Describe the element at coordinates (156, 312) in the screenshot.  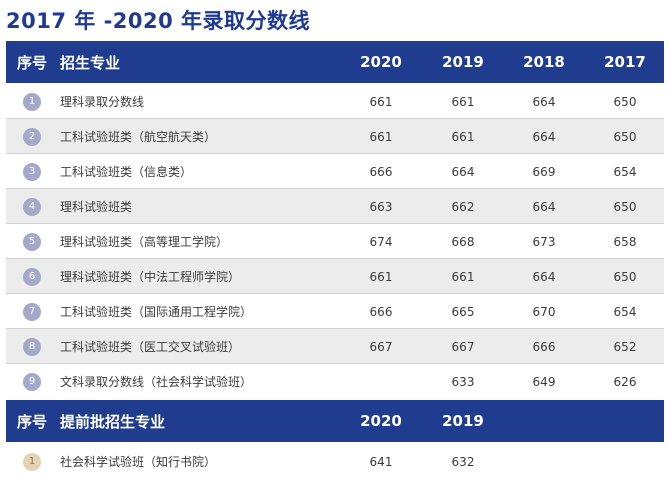
I see `major-name: 工科试验班类（国际通用工程学院）` at that location.